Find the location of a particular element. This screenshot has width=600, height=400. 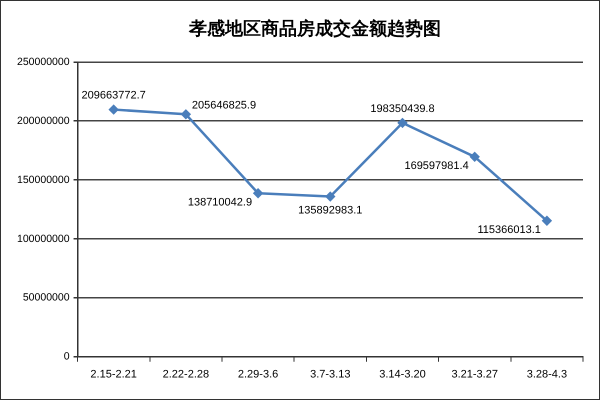

x-tick-label: 3.14-3.20 is located at coordinates (402, 374).